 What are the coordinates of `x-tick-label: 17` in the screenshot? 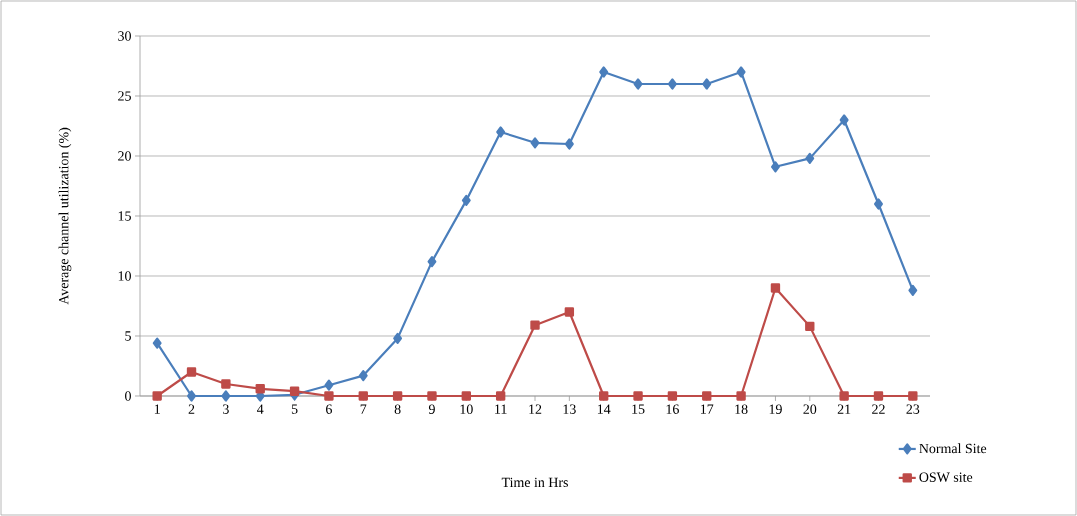 It's located at (707, 409).